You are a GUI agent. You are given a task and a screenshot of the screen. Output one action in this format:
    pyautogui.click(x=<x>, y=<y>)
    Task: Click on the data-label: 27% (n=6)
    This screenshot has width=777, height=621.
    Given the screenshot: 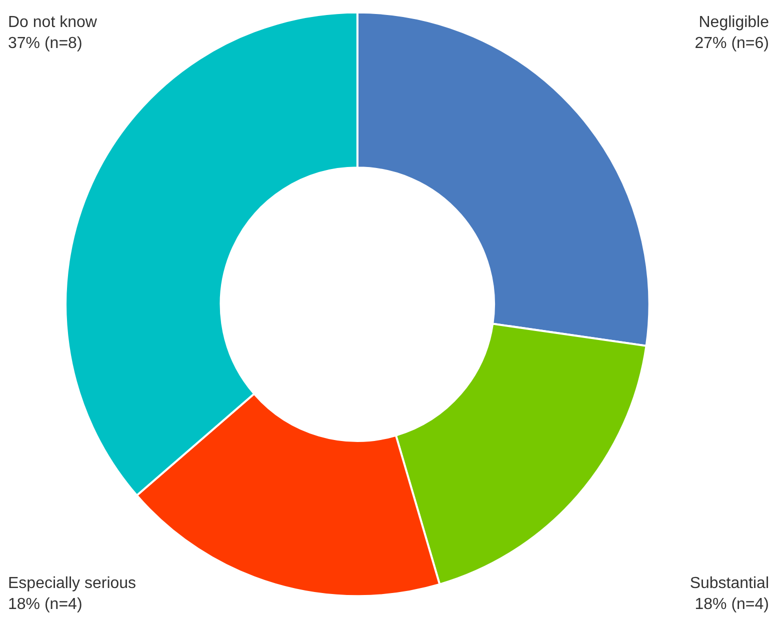 What is the action you would take?
    pyautogui.click(x=731, y=43)
    